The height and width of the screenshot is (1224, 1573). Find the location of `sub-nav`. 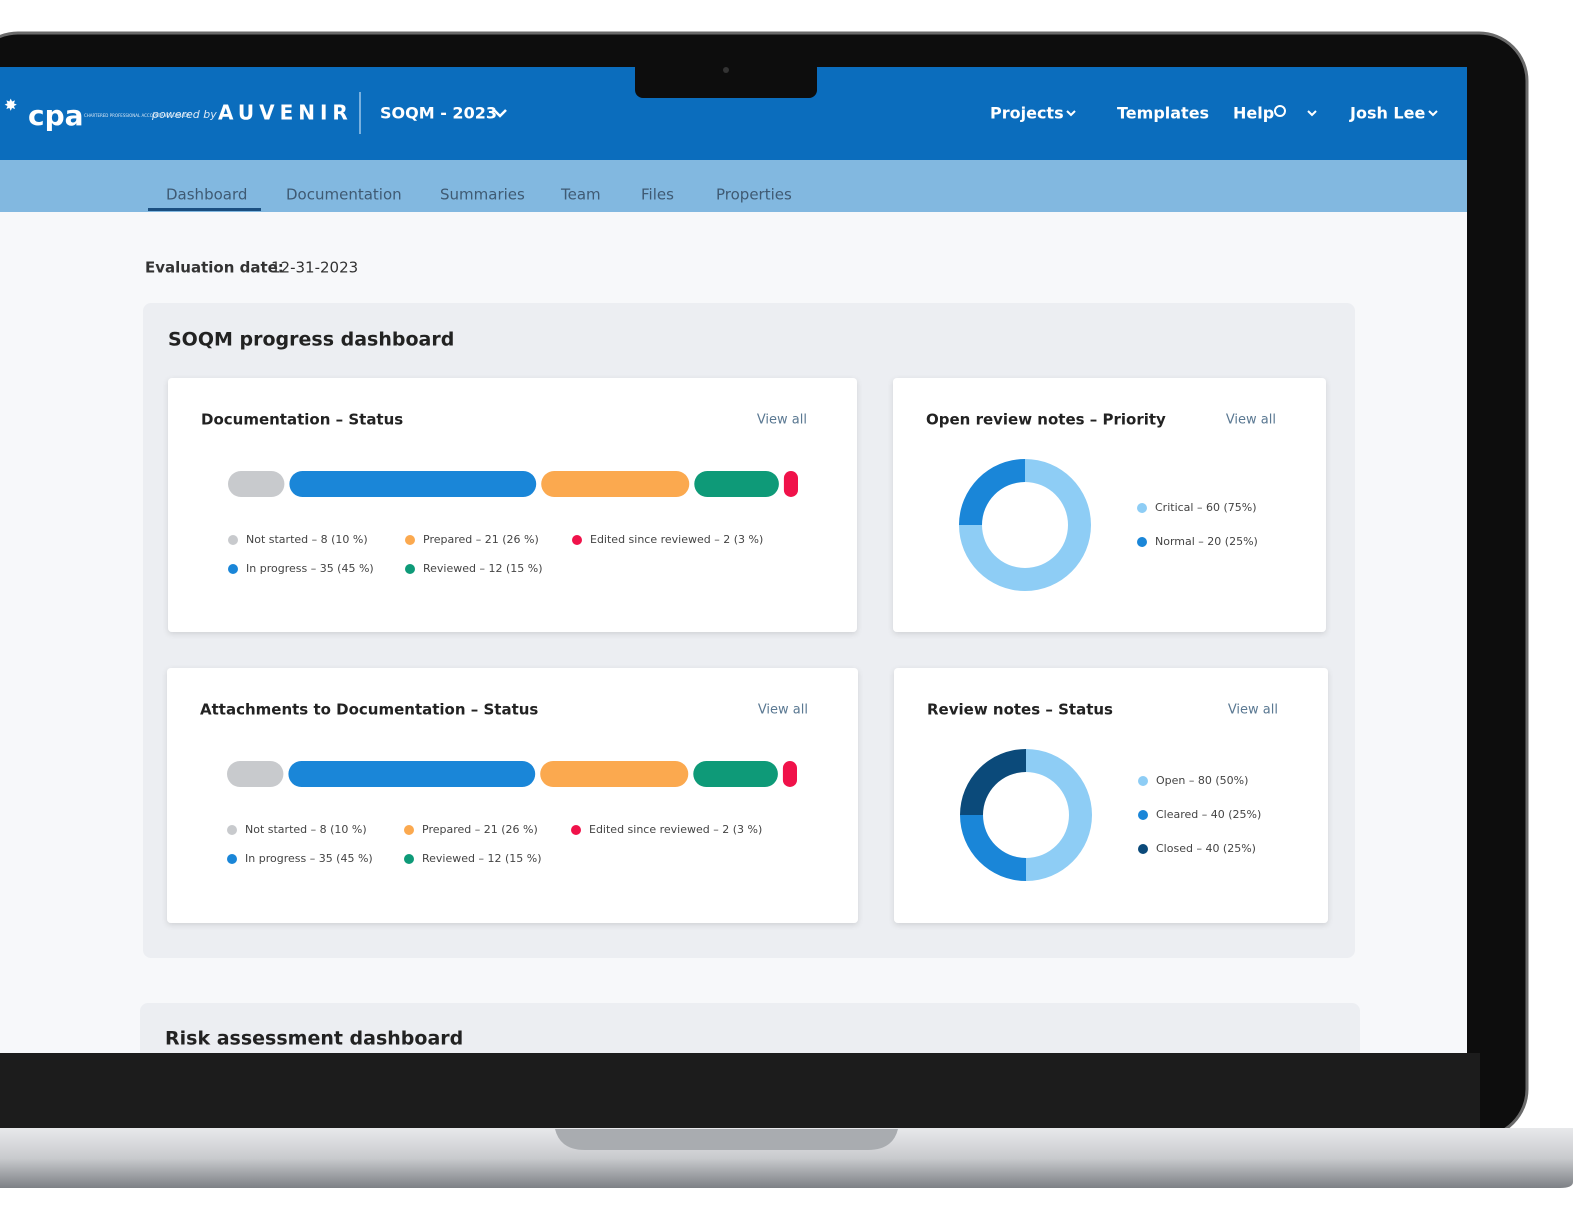

sub-nav is located at coordinates (733, 186).